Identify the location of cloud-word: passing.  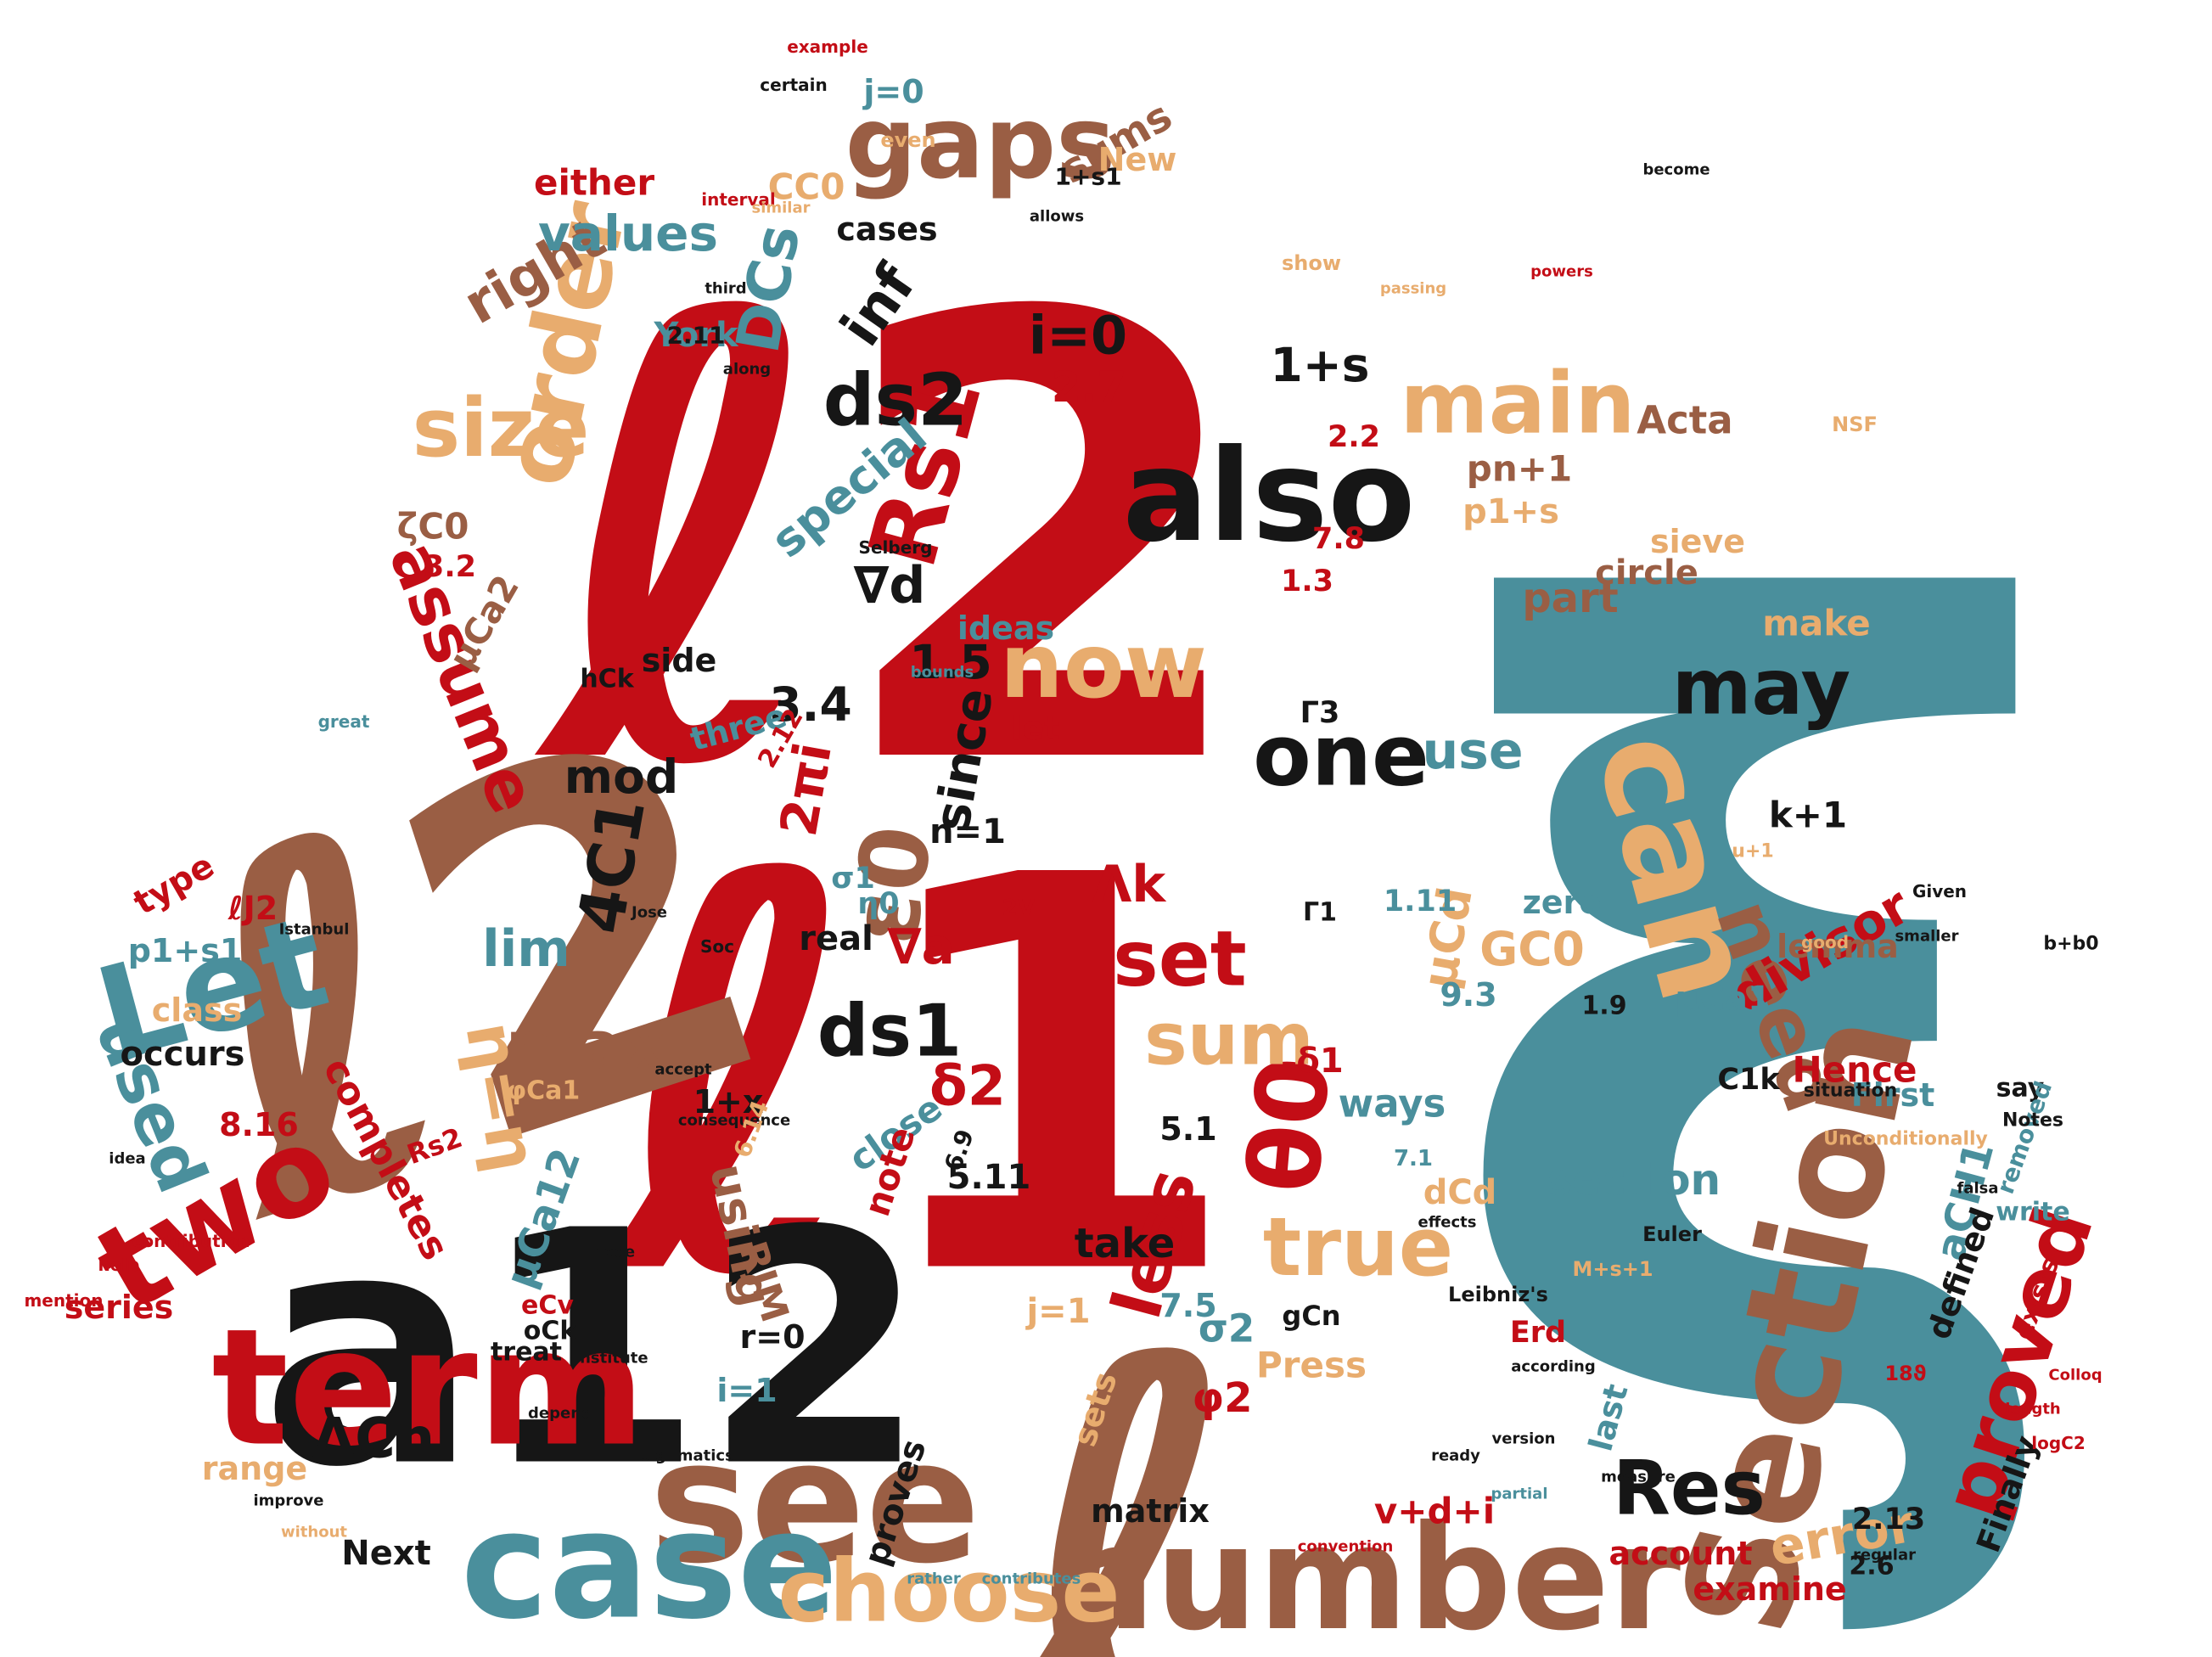
(1413, 289).